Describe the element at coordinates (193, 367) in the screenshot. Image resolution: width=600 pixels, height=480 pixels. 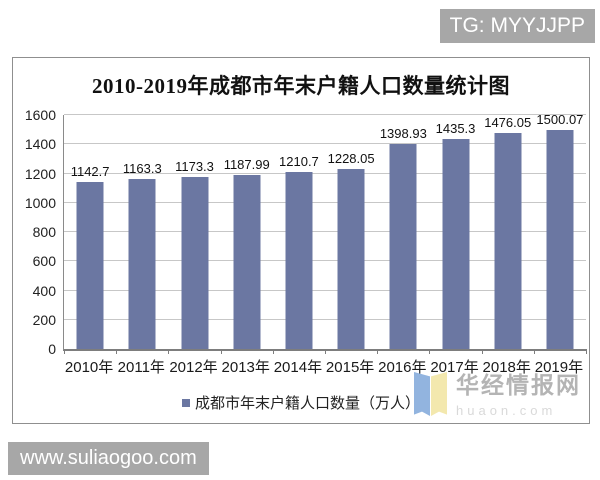
I see `x-axis-label: 2012年` at that location.